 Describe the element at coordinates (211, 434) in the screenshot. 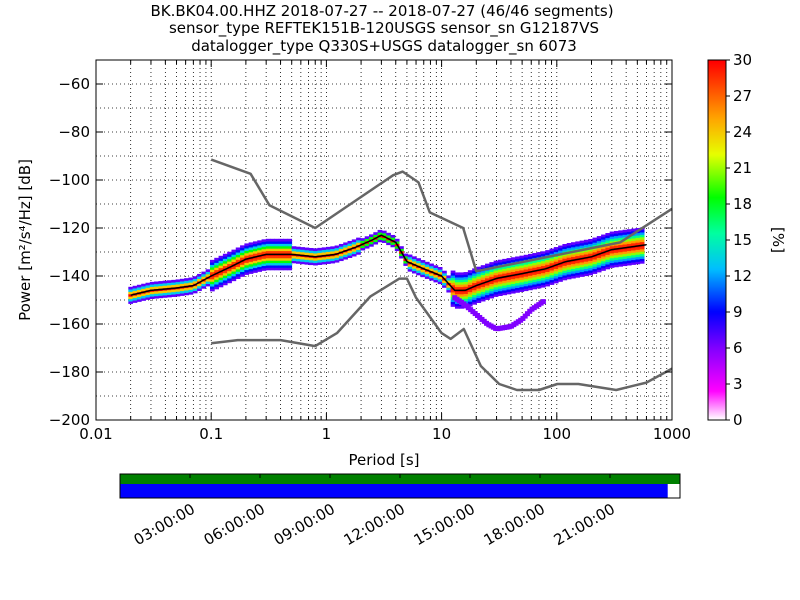

I see `x-tick-label: 0.1` at that location.